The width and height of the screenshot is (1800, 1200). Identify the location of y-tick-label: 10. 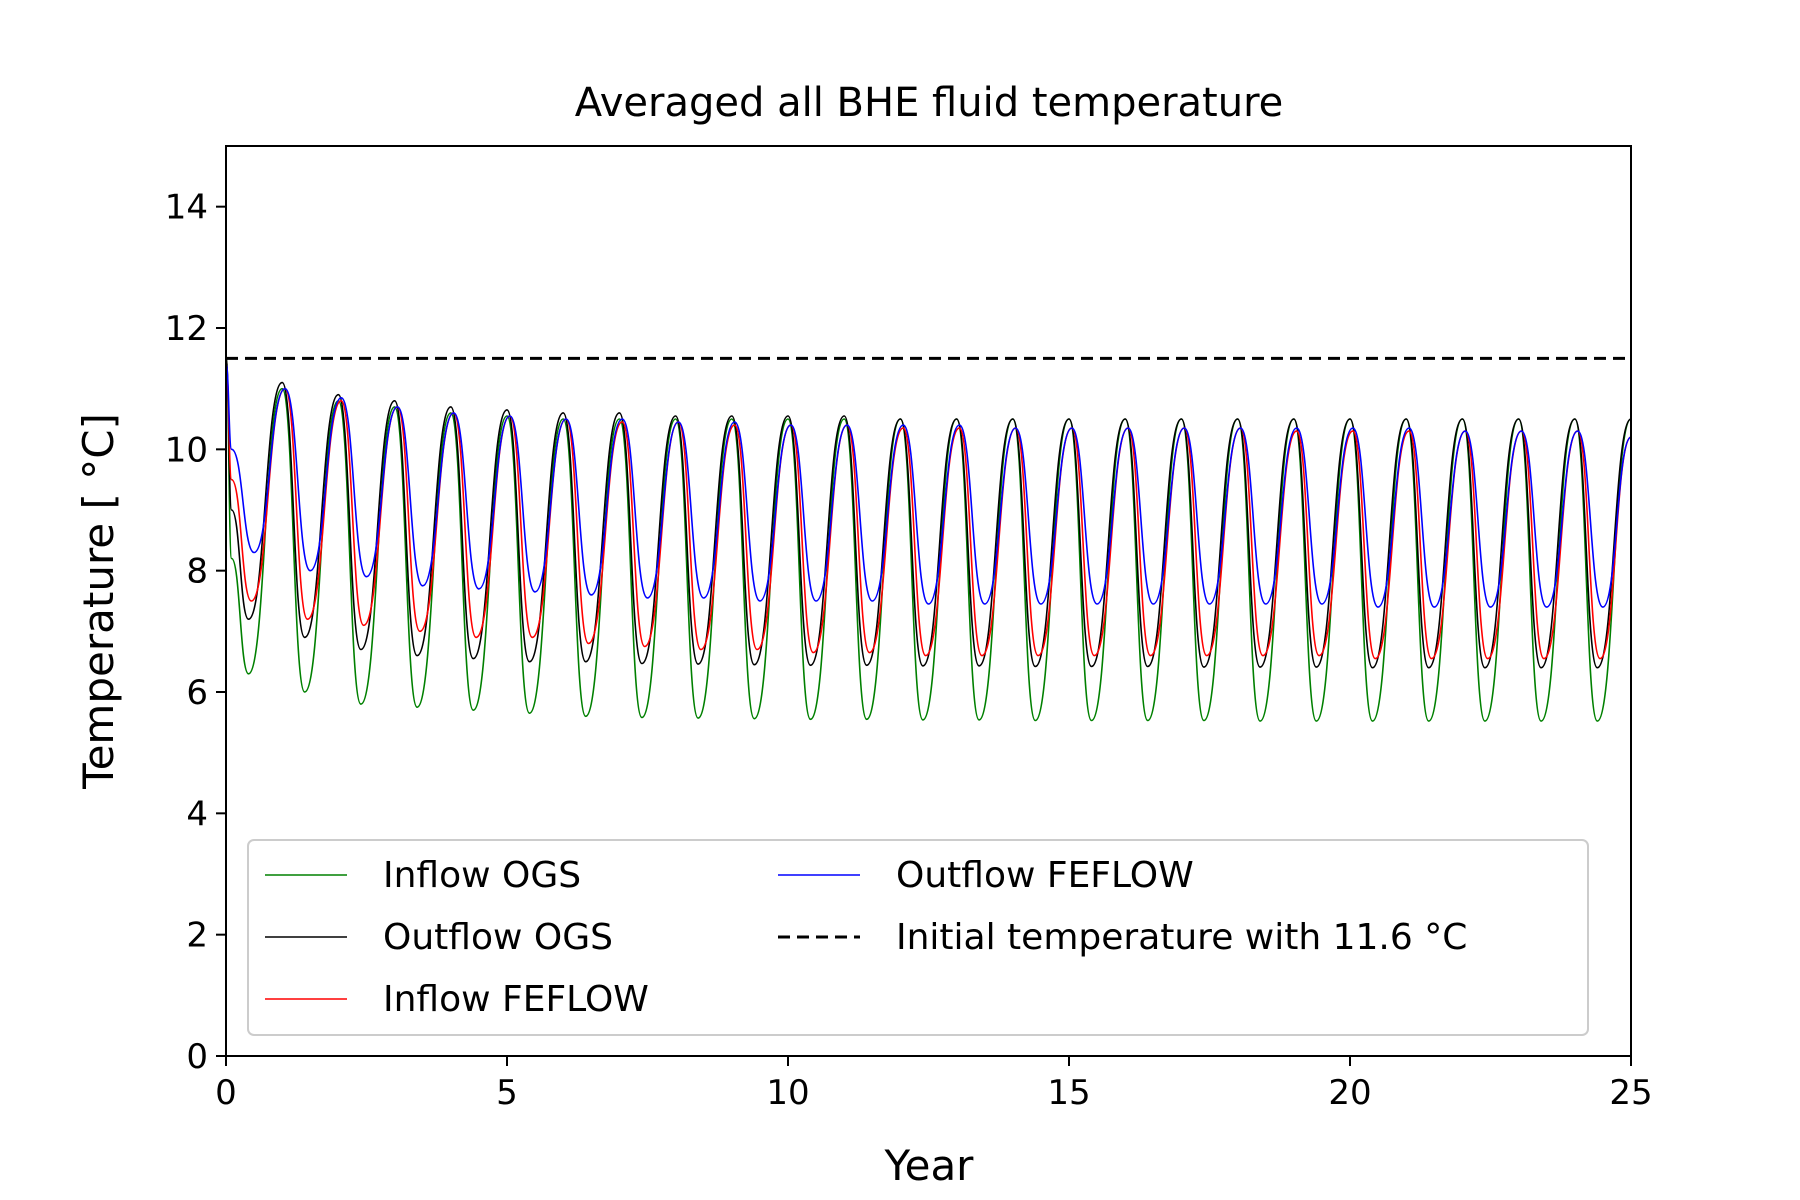
(186, 450).